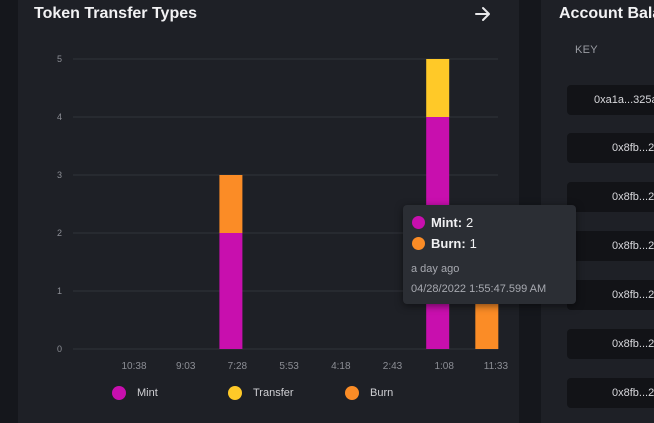 This screenshot has height=423, width=654. What do you see at coordinates (59, 117) in the screenshot?
I see `y-tick-label: 4` at bounding box center [59, 117].